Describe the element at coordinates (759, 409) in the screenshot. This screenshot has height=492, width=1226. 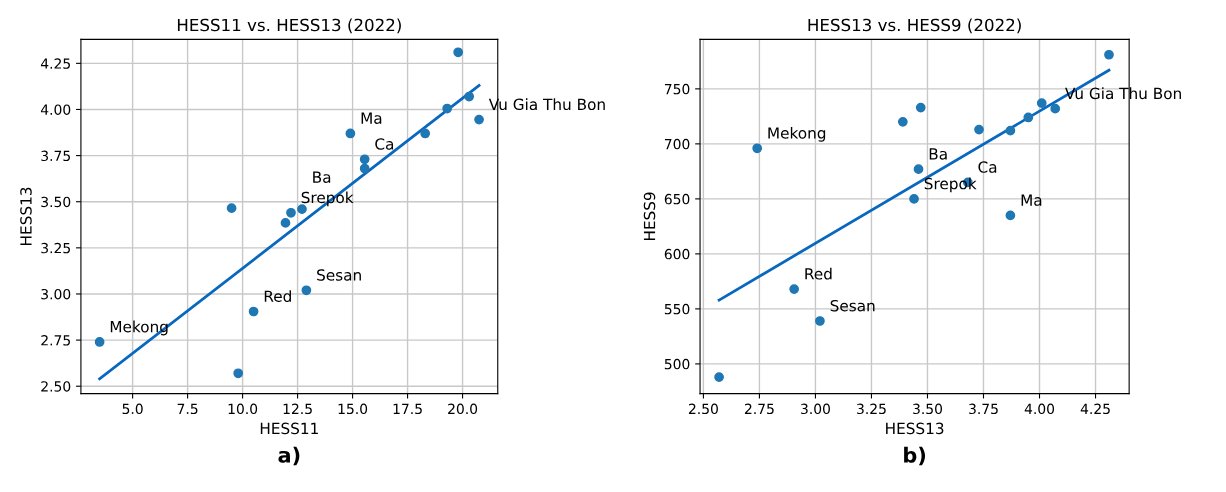
I see `x-tick-label: 2.75` at that location.